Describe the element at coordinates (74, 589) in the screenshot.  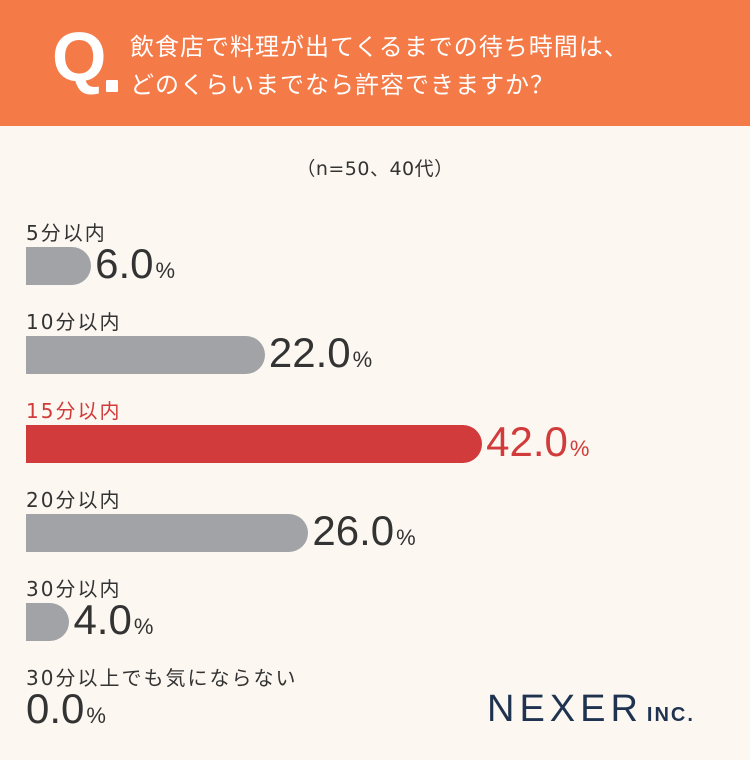
I see `category-label: 30分以内` at that location.